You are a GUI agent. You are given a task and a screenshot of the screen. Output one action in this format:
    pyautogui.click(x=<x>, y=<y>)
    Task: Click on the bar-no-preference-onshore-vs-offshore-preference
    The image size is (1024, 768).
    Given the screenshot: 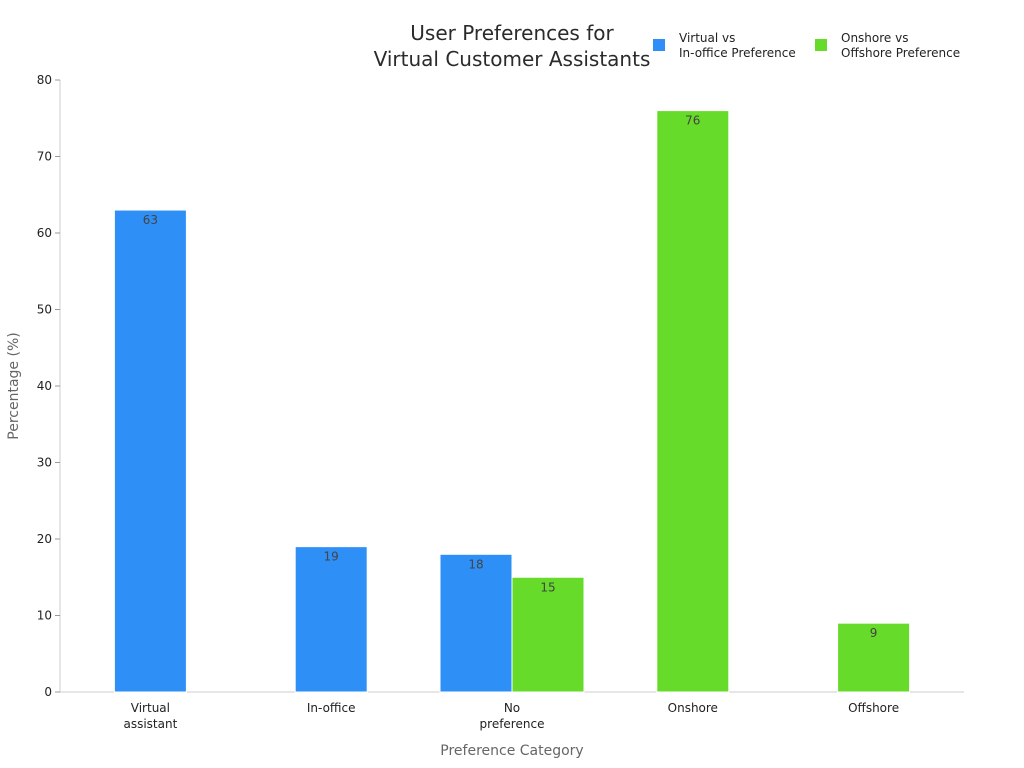 What is the action you would take?
    pyautogui.click(x=548, y=634)
    